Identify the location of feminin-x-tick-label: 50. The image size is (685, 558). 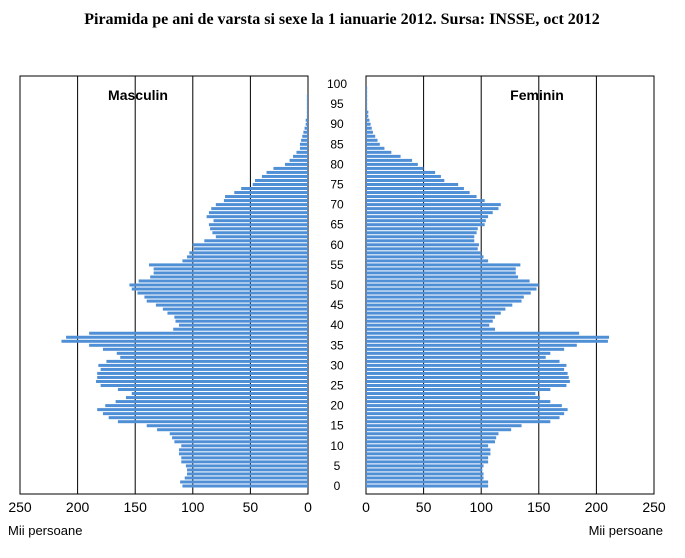
(424, 507).